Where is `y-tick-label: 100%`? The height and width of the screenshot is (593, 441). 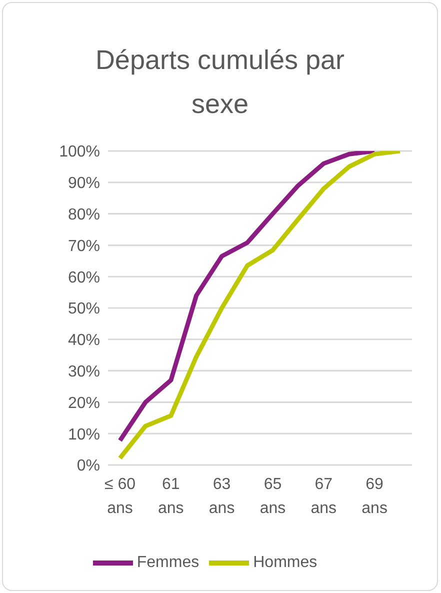
y-tick-label: 100% is located at coordinates (79, 152).